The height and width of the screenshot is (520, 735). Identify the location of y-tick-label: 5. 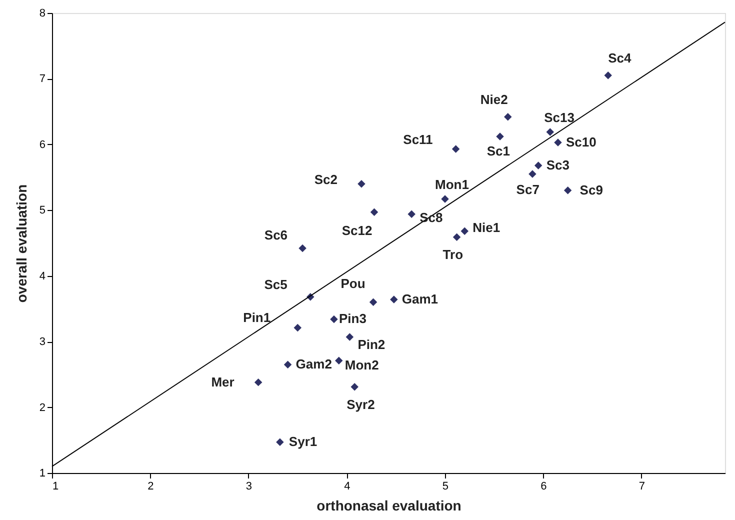
(42, 210).